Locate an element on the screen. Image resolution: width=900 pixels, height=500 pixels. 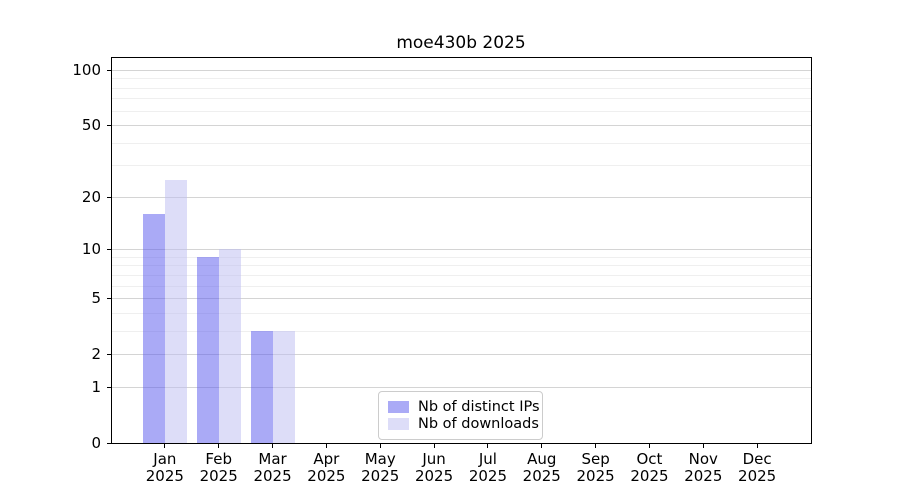
y-tick-label-0: 0 is located at coordinates (96, 443).